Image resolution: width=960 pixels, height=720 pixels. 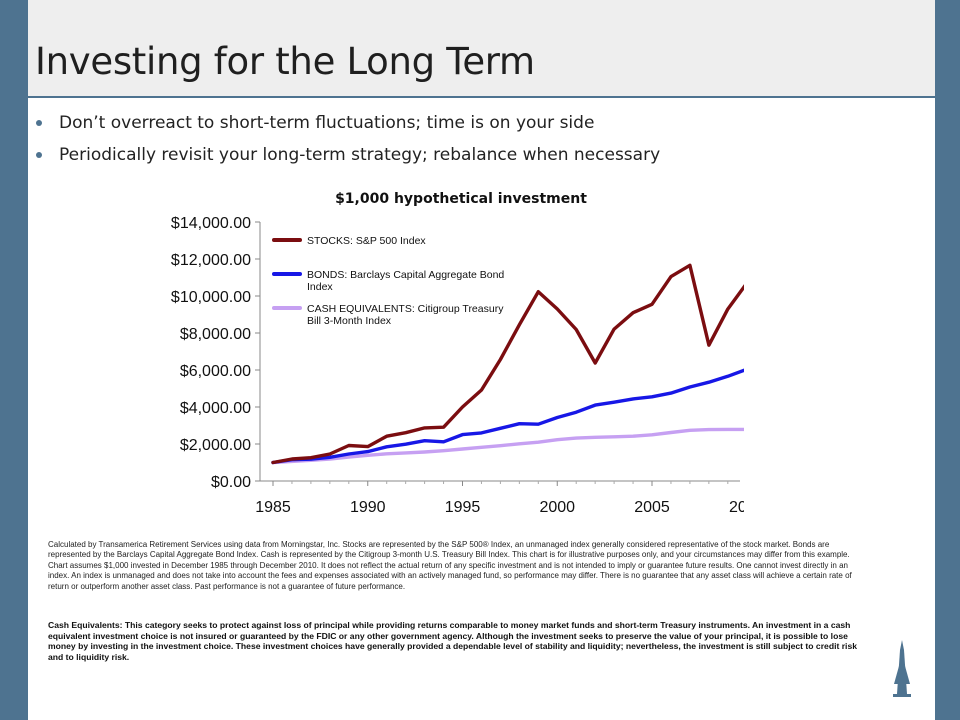 What do you see at coordinates (211, 260) in the screenshot?
I see `y-tick-label: $12,000.00` at bounding box center [211, 260].